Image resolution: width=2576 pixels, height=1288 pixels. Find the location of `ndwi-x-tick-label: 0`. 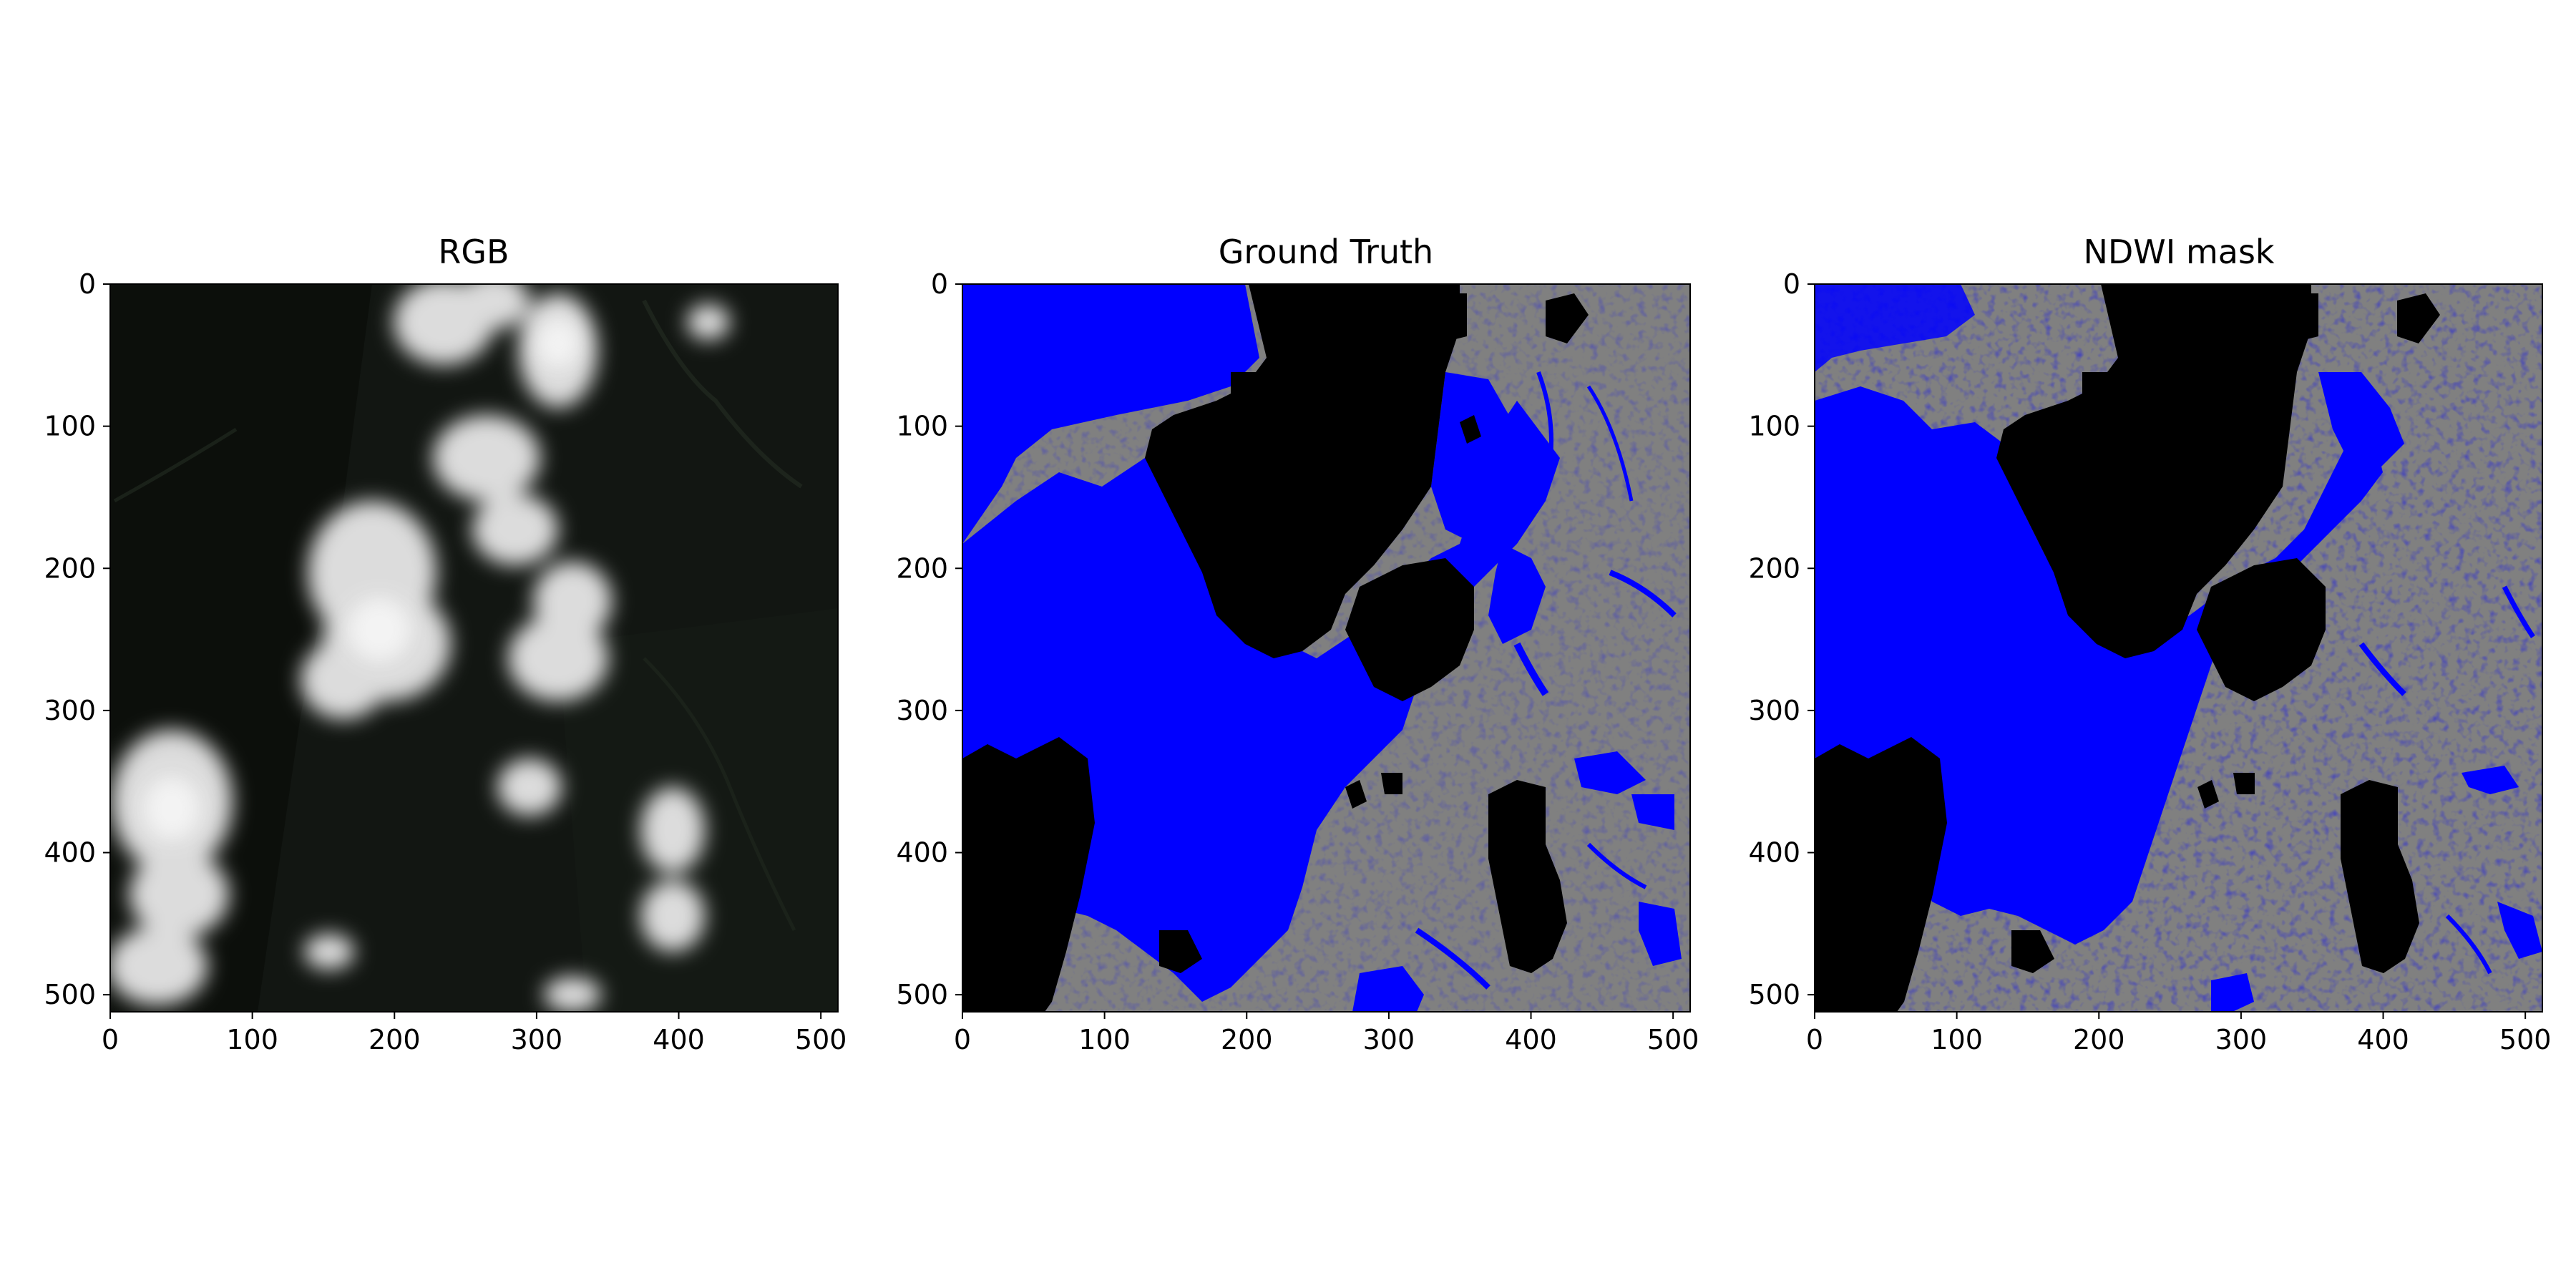

ndwi-x-tick-label: 0 is located at coordinates (1814, 1039).